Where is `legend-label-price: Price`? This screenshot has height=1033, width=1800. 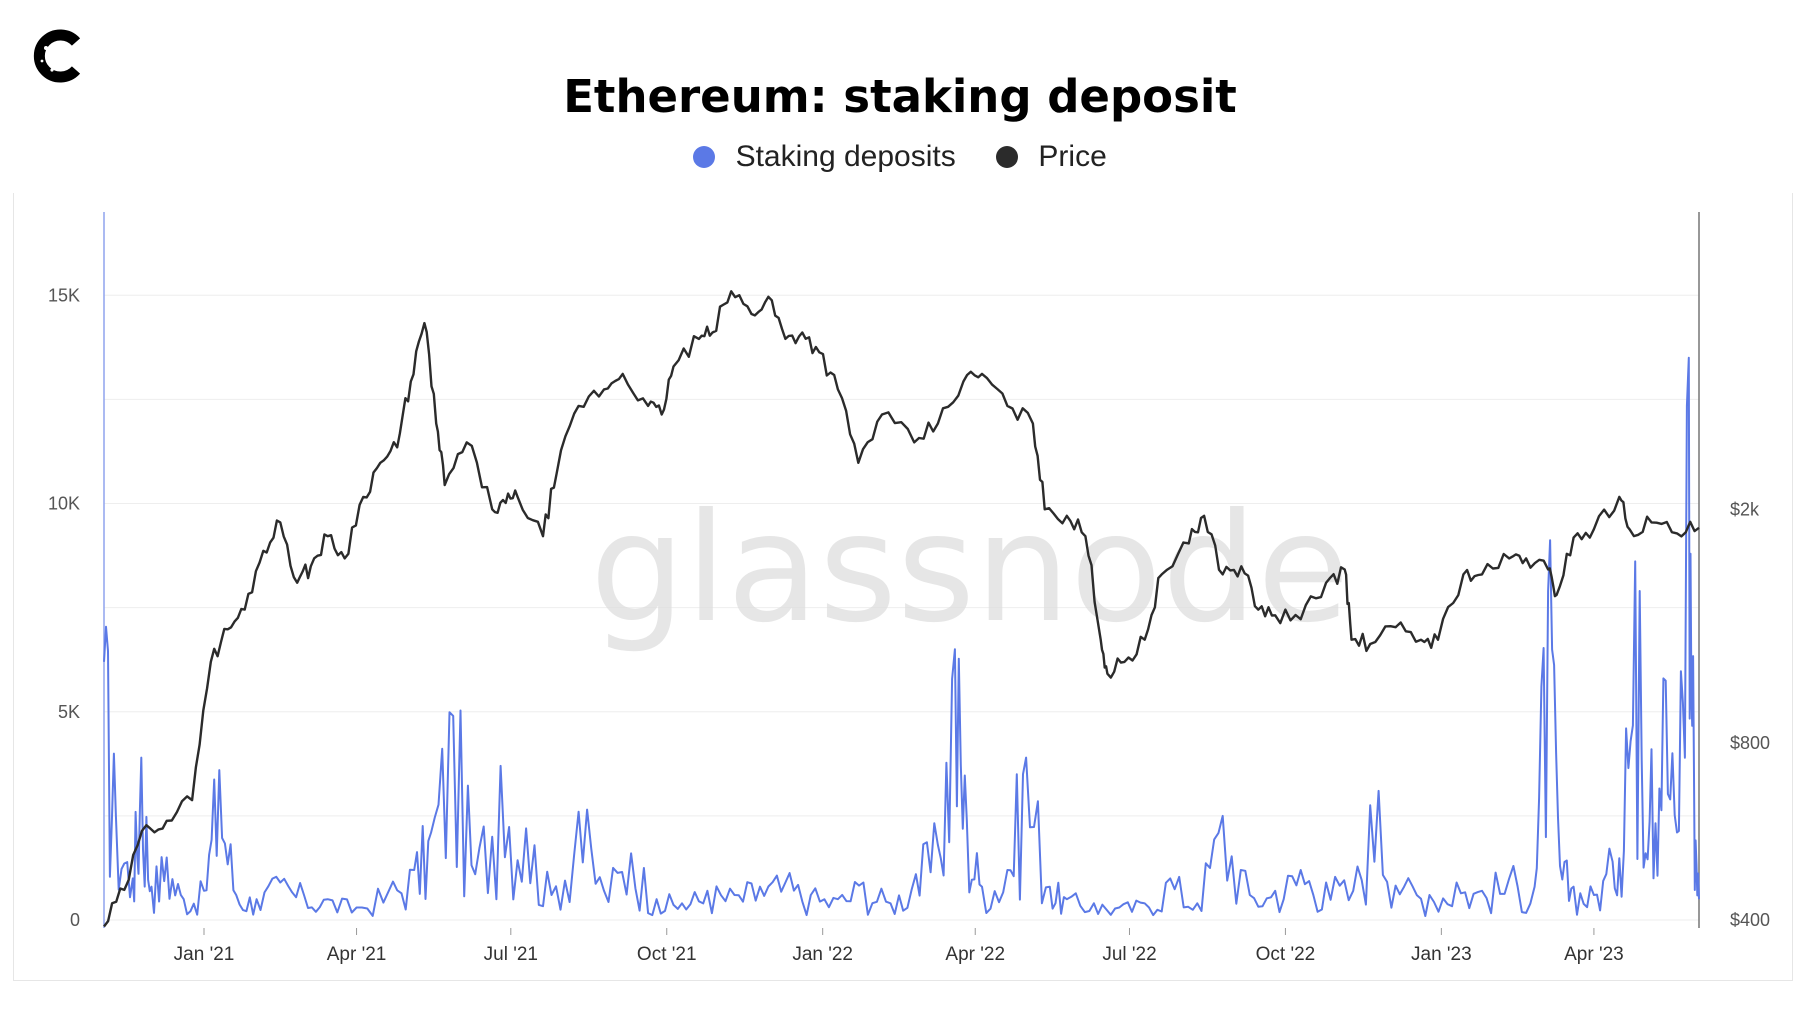 legend-label-price: Price is located at coordinates (1072, 156).